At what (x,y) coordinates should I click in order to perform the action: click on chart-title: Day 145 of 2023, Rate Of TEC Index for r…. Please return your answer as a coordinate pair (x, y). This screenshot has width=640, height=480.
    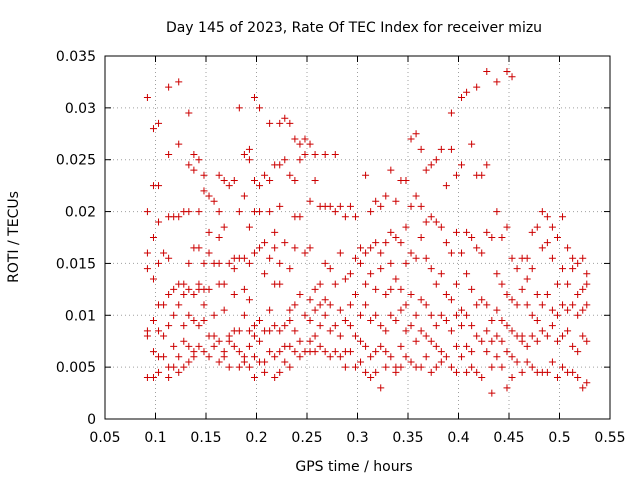
    Looking at the image, I should click on (354, 28).